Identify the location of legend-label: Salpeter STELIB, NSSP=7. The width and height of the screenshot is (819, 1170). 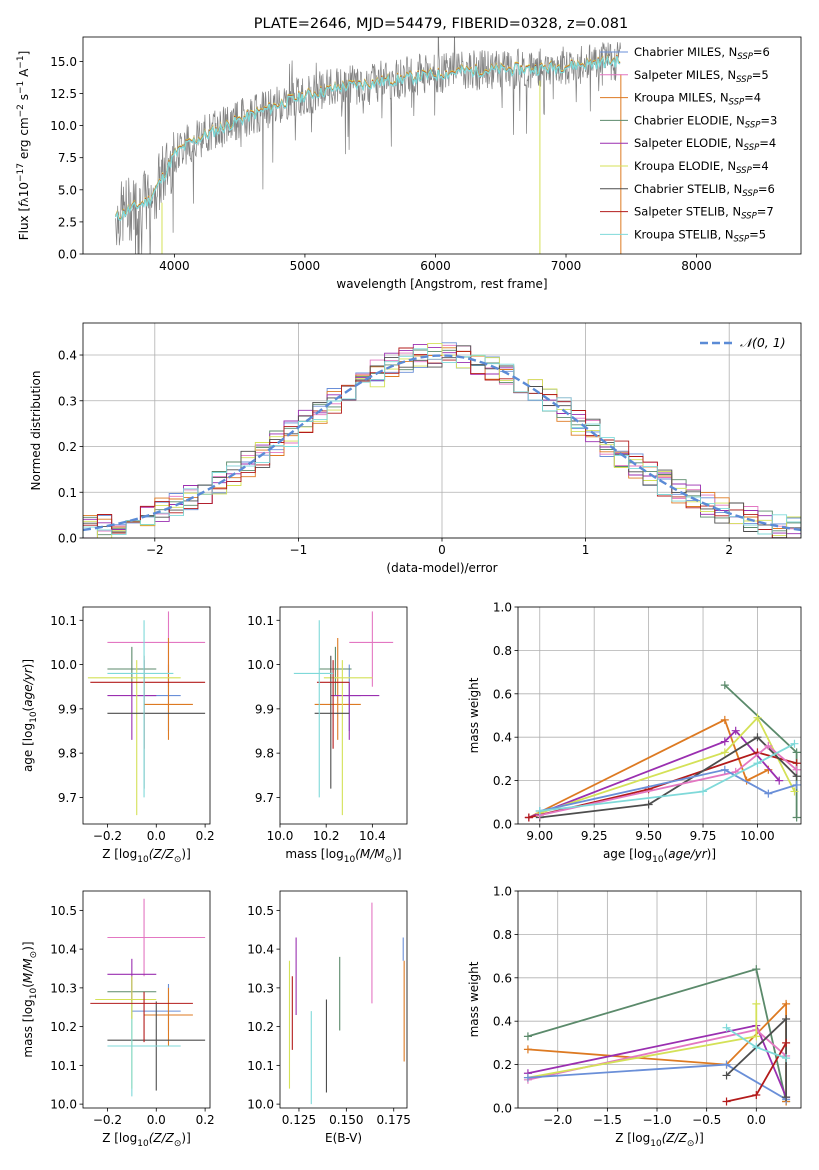
(704, 213).